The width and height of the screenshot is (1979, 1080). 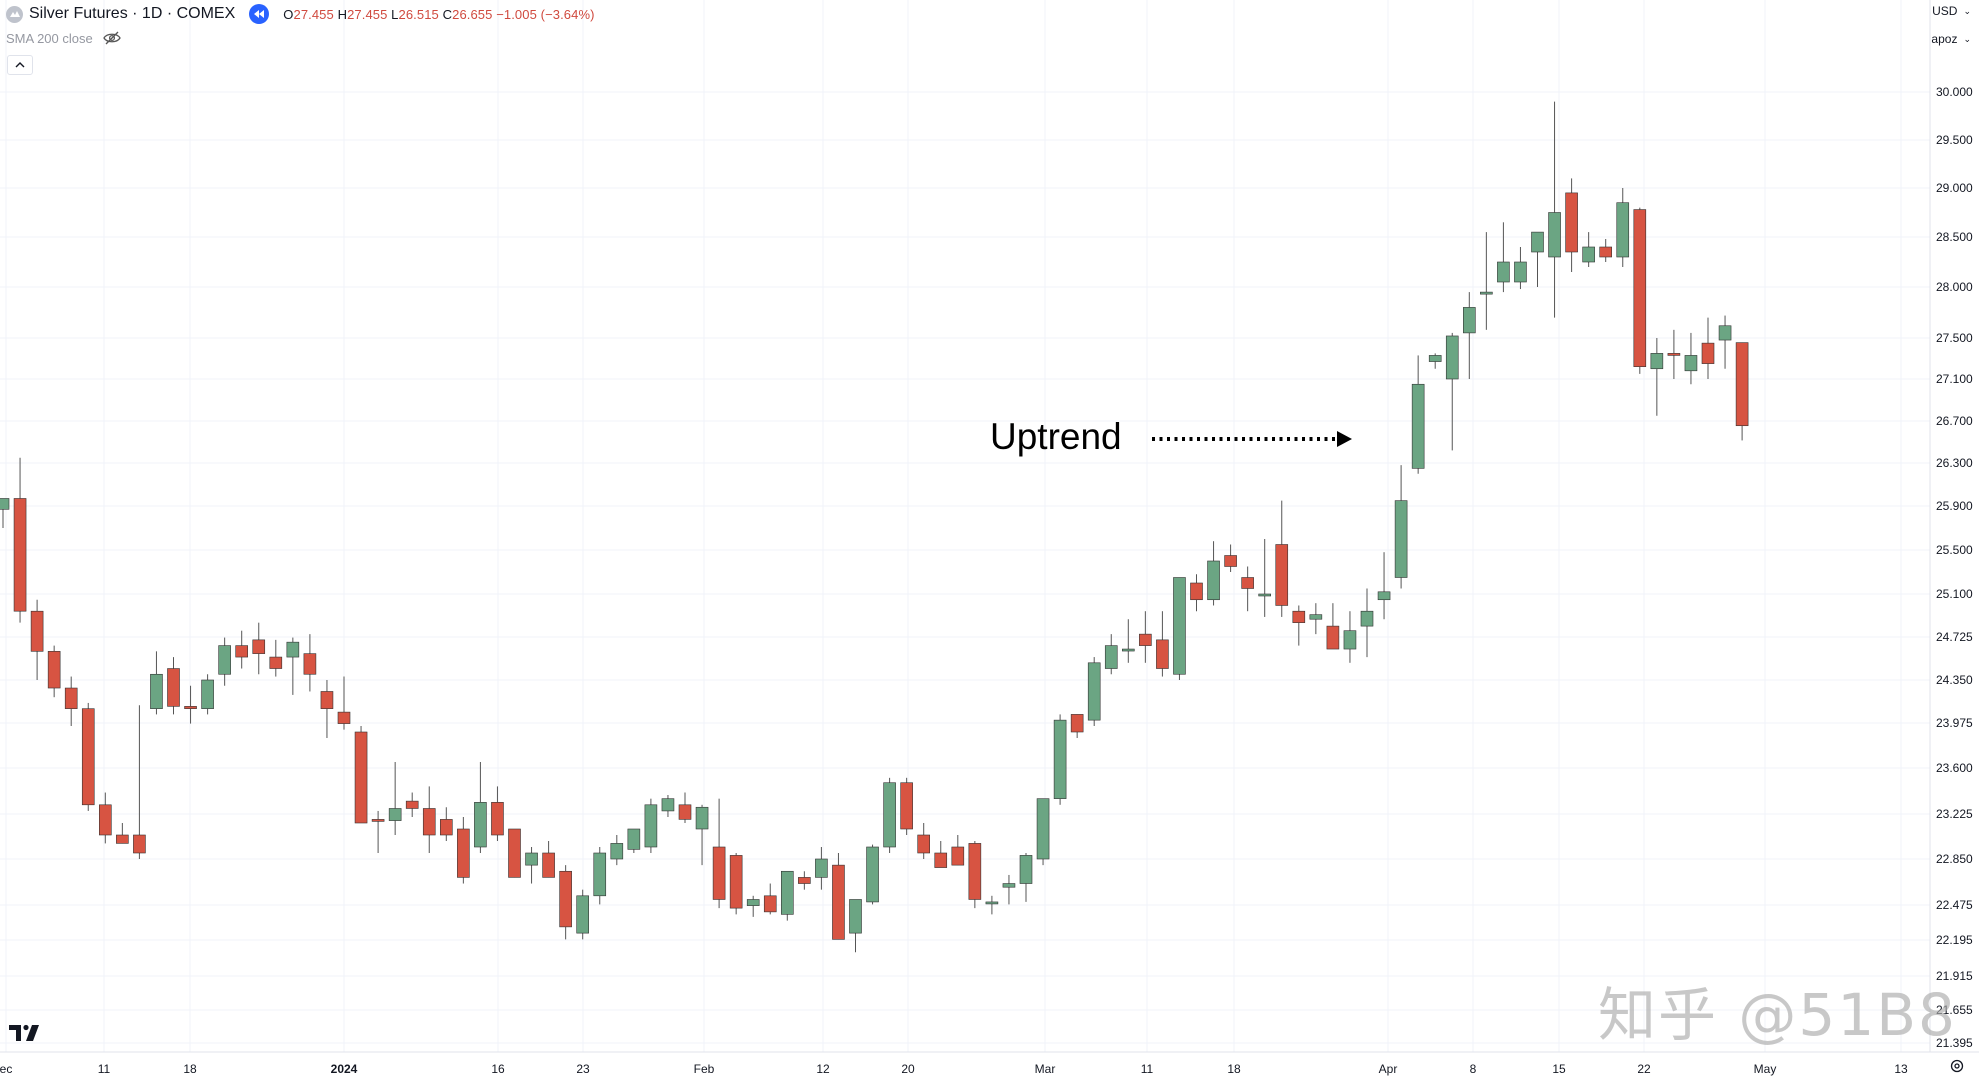 I want to click on time-tick-label: 18, so click(x=190, y=1069).